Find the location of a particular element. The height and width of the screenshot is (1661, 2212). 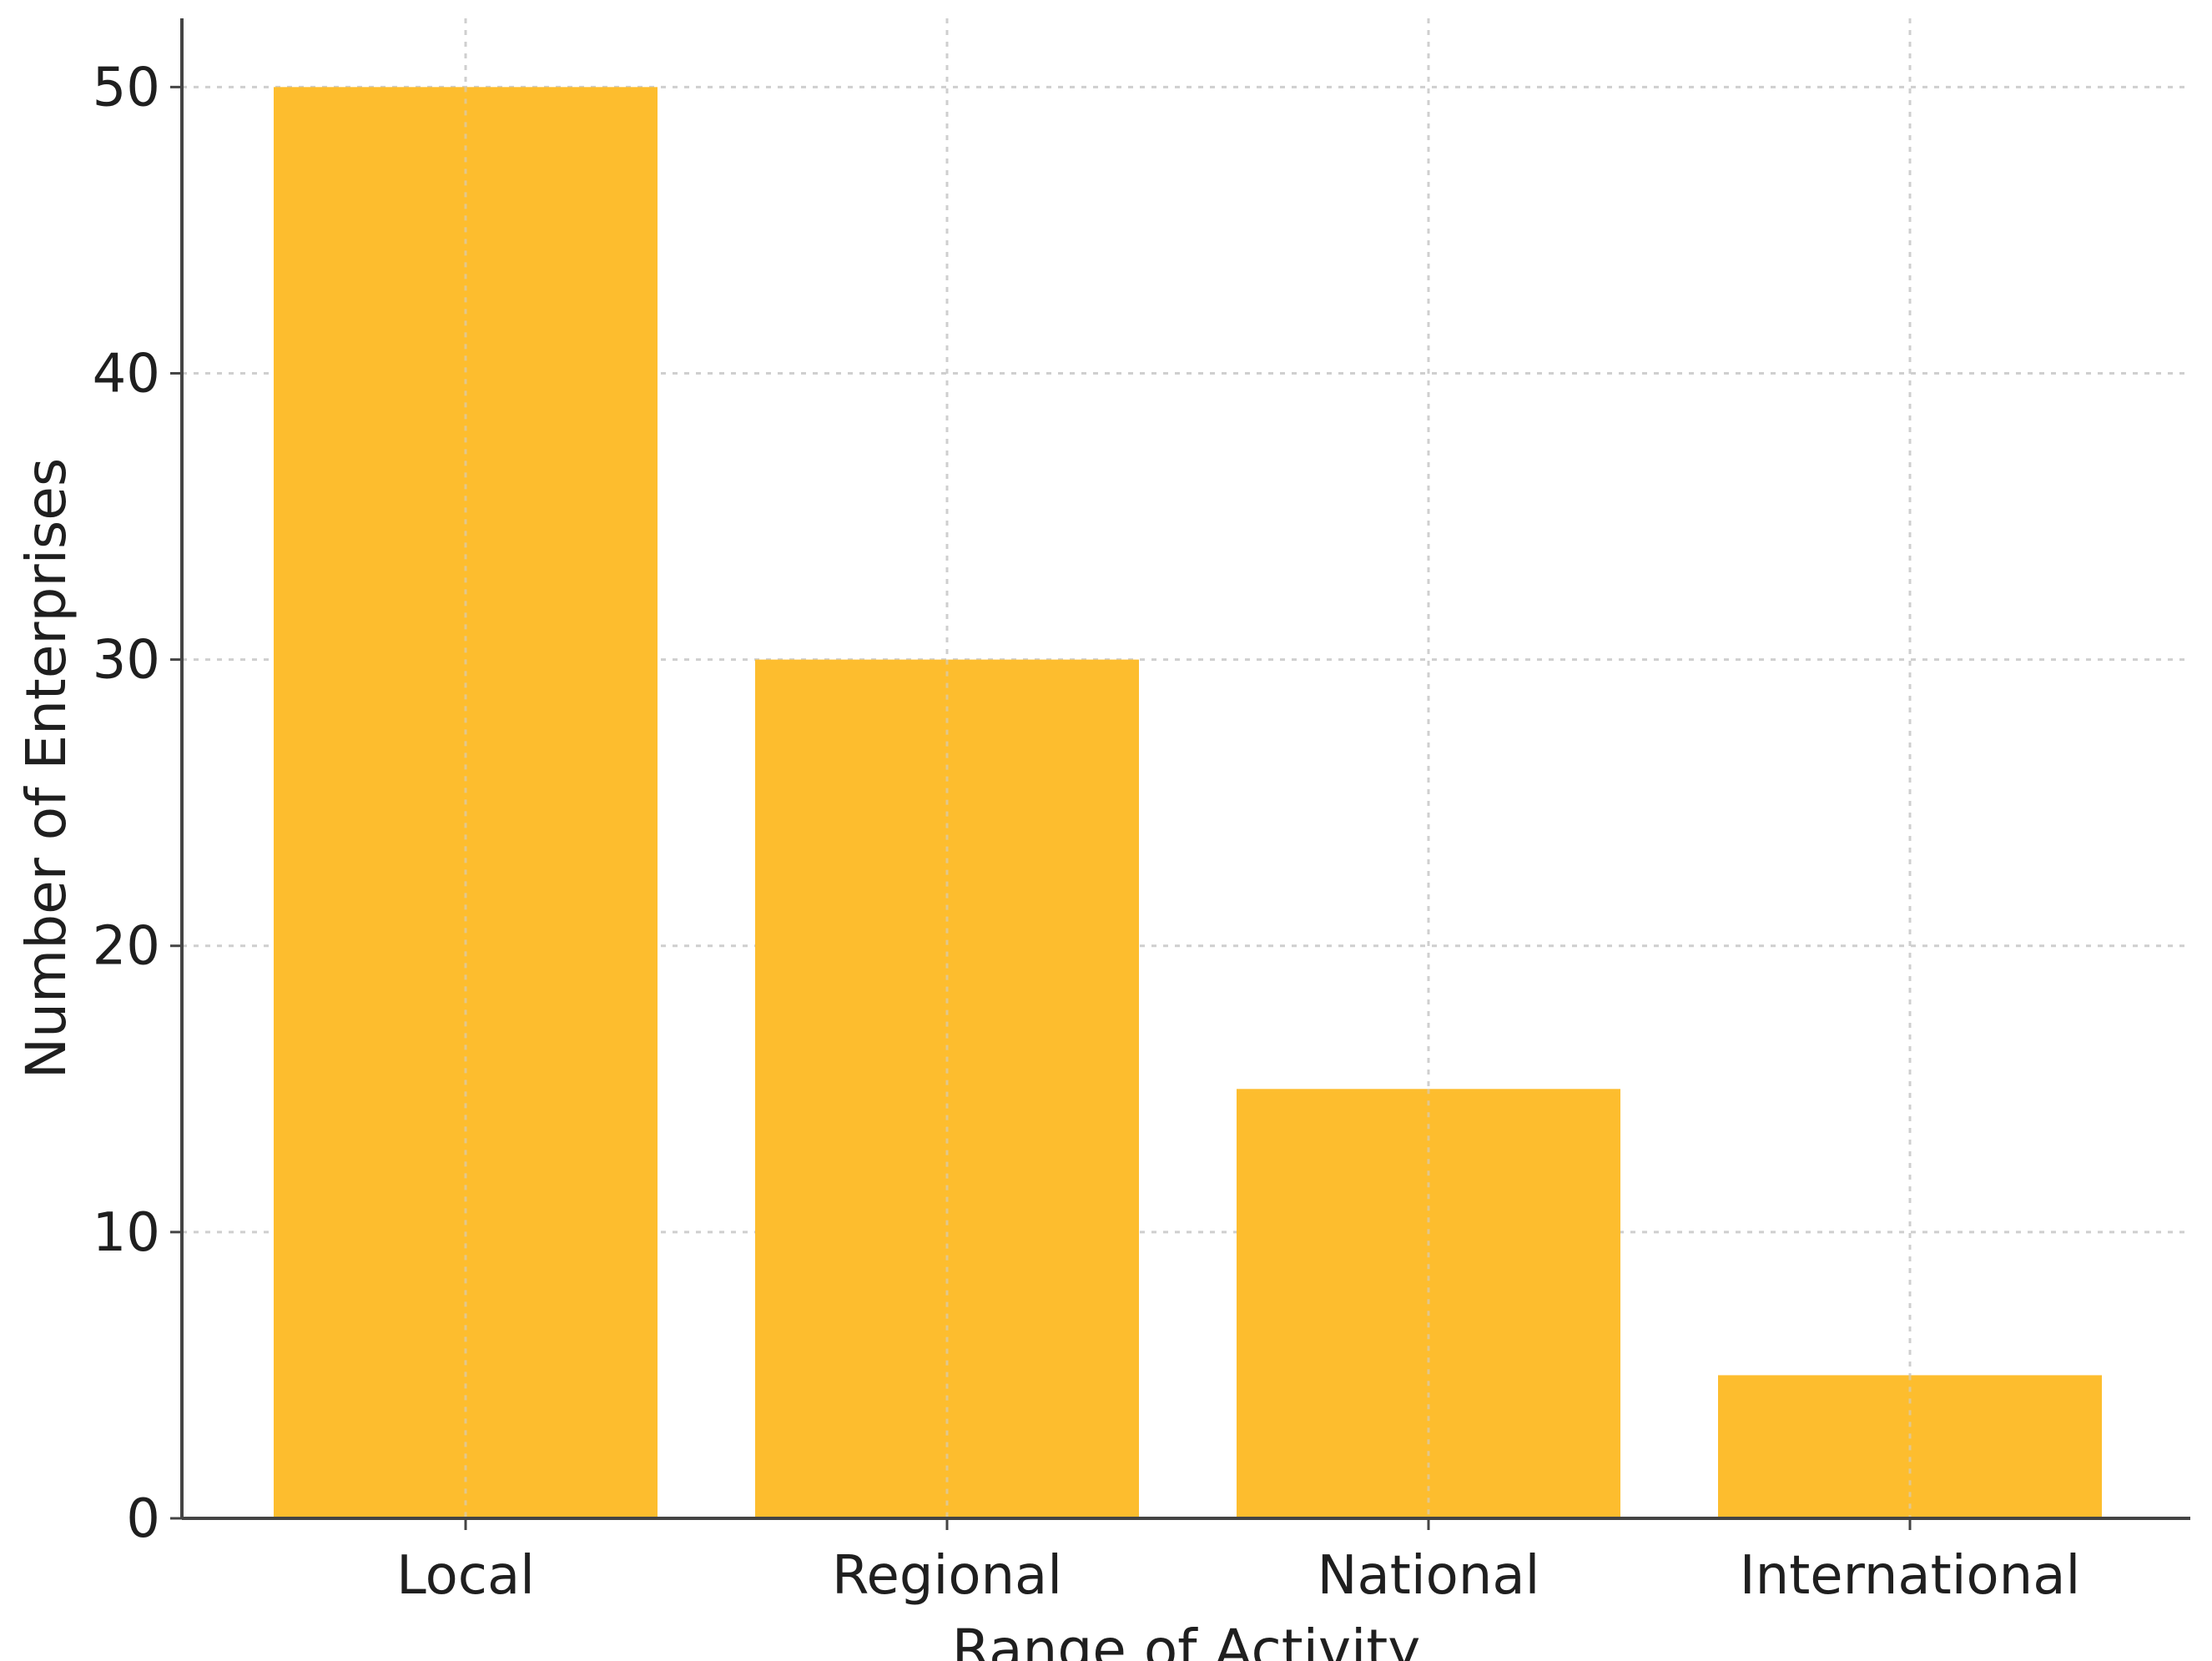

y-axis-title: Number of Enterprises is located at coordinates (46, 769).